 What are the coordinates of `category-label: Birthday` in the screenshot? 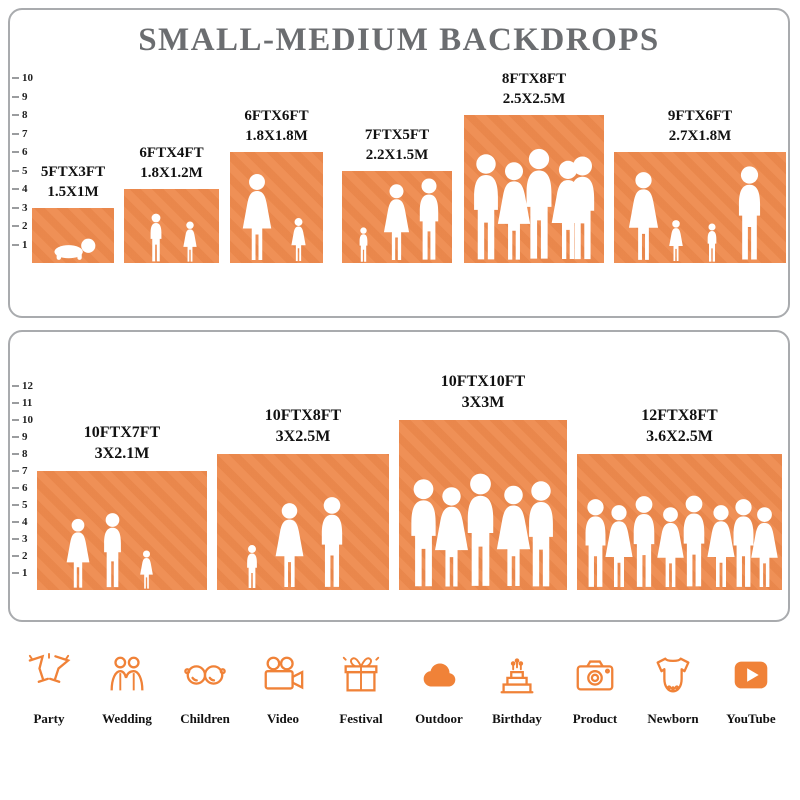 It's located at (517, 718).